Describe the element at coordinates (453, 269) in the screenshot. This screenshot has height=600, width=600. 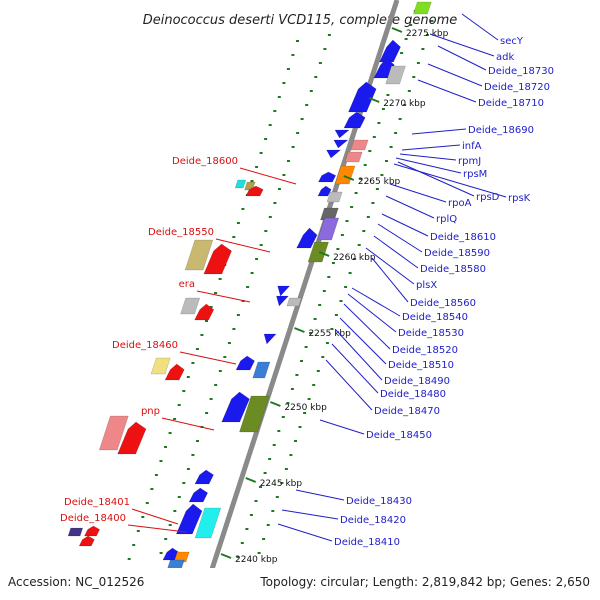
I see `gene-label-deide_18580: Deide_18580` at that location.